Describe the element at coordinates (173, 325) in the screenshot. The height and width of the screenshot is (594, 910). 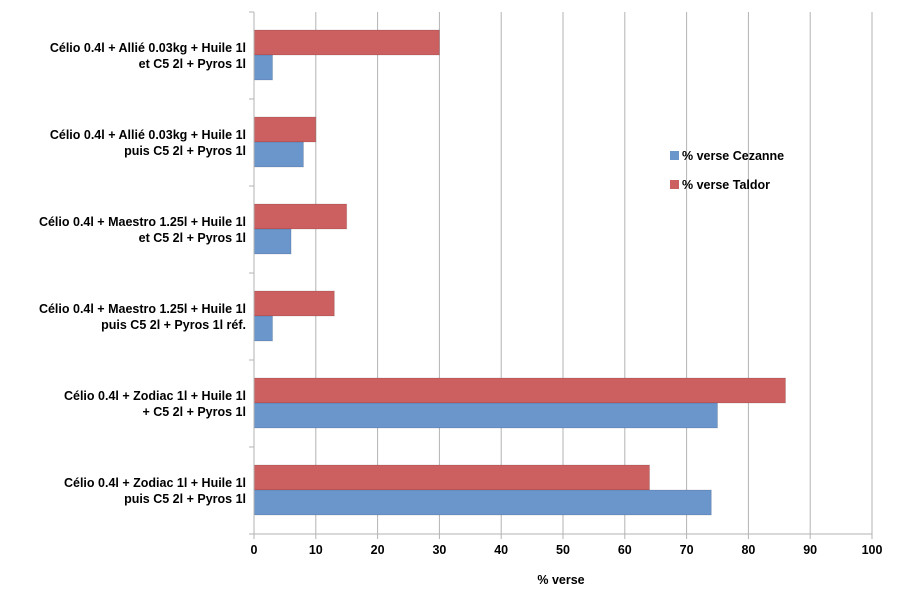
I see `category-label-line: puis C5 2l + Pyros 1l réf.` at that location.